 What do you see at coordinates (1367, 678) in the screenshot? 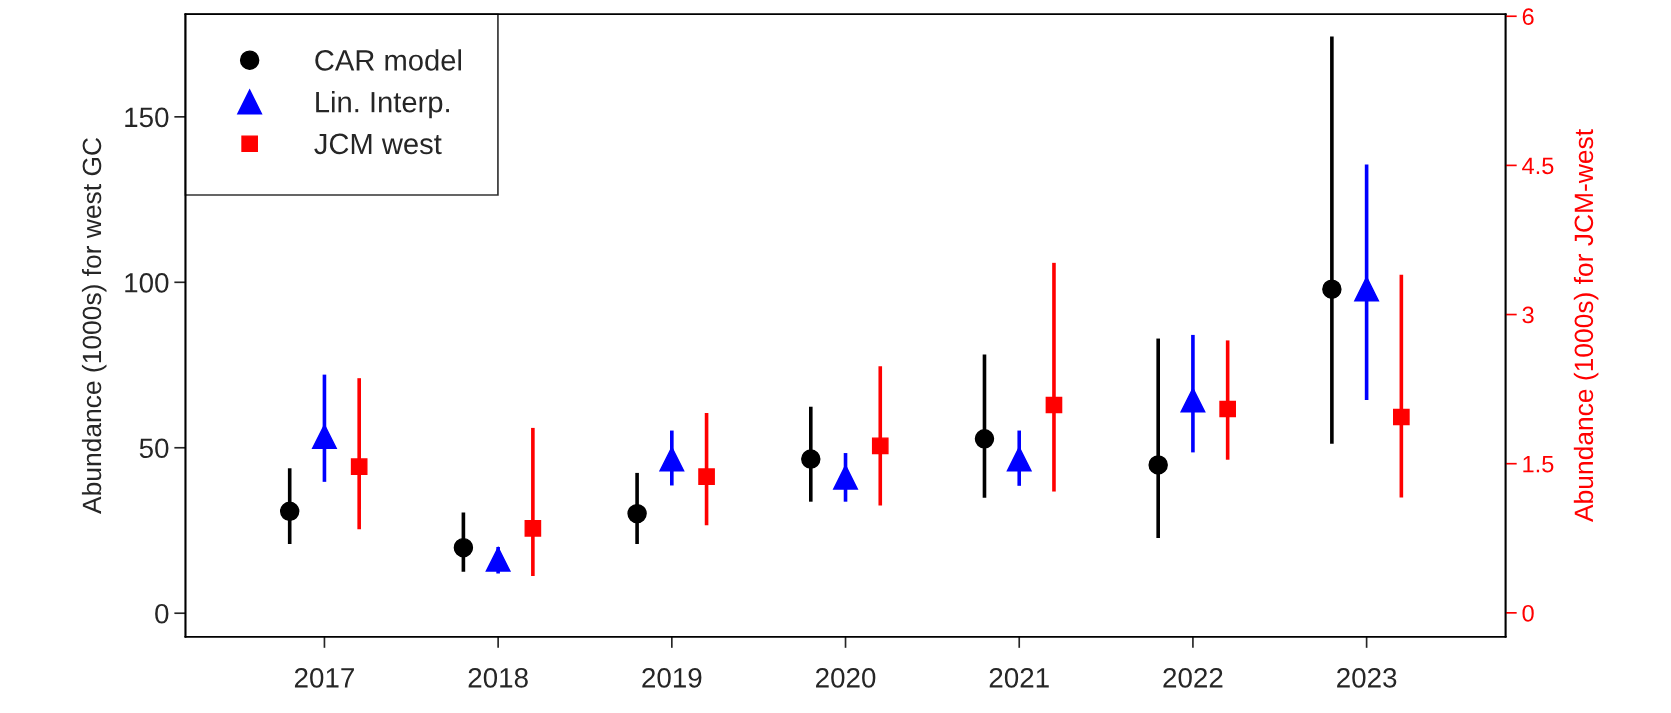
I see `x-tick-label: 2023` at bounding box center [1367, 678].